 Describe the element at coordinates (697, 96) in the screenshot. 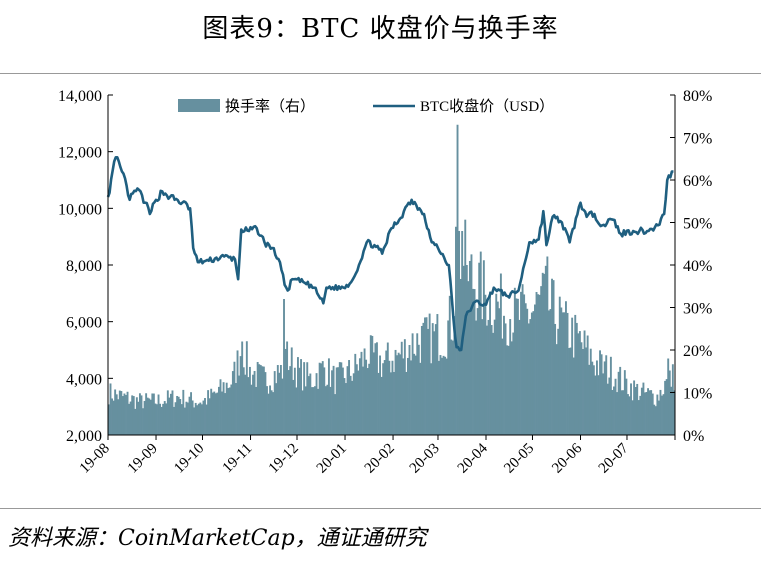

I see `right-tick-label: 80%` at that location.